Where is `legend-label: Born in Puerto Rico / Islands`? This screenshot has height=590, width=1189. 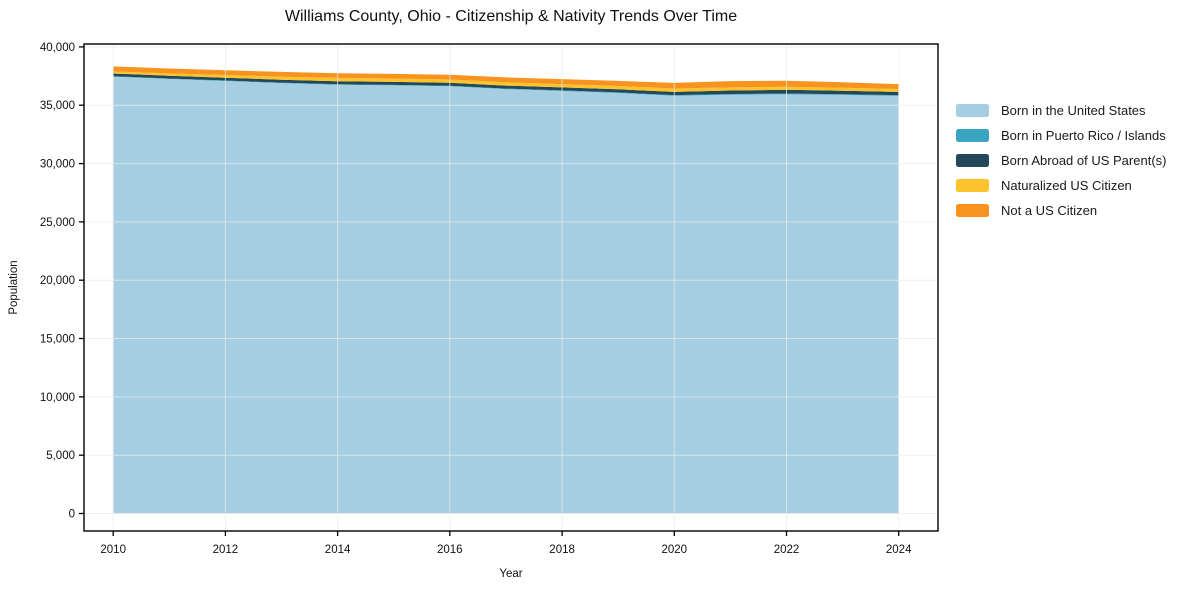
legend-label: Born in Puerto Rico / Islands is located at coordinates (1083, 135).